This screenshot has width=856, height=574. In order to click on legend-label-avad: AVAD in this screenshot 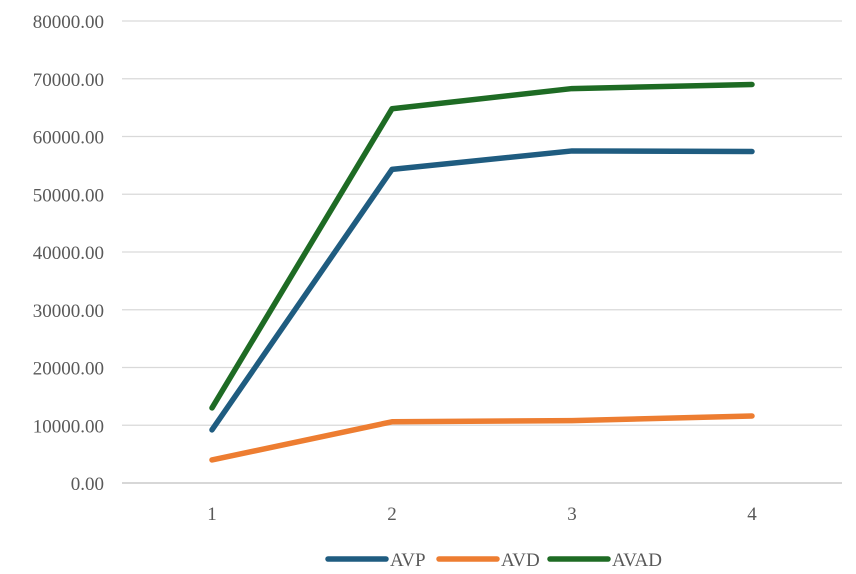, I will do `click(637, 560)`.